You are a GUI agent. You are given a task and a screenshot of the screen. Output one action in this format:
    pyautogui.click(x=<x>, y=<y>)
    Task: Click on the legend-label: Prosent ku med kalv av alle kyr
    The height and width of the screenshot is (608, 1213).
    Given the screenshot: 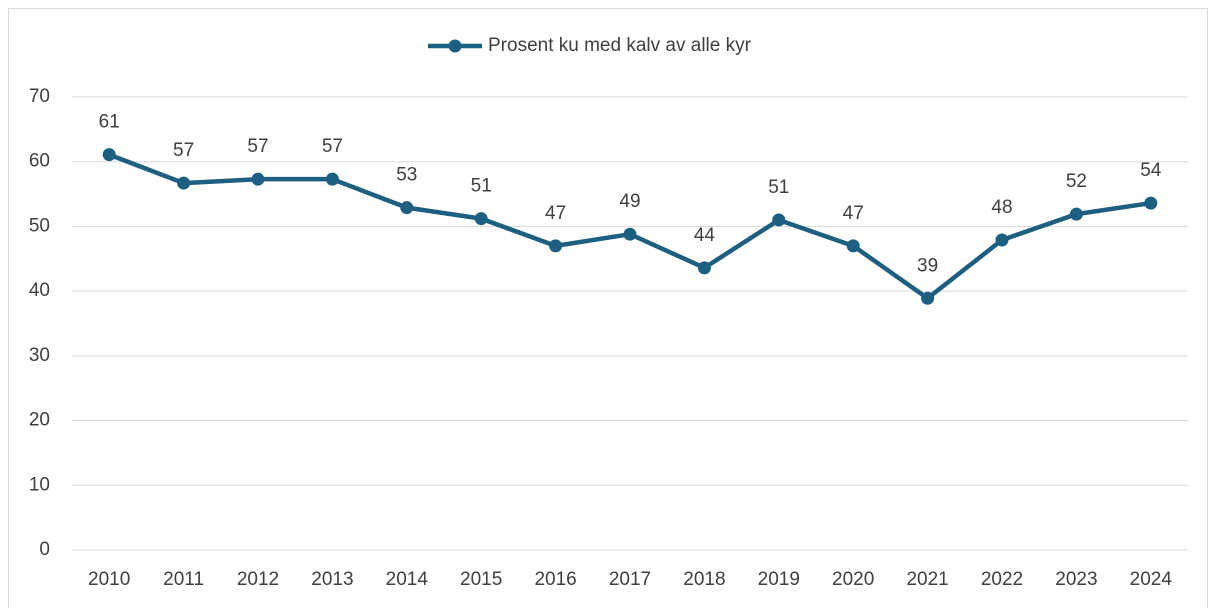 What is the action you would take?
    pyautogui.click(x=620, y=45)
    